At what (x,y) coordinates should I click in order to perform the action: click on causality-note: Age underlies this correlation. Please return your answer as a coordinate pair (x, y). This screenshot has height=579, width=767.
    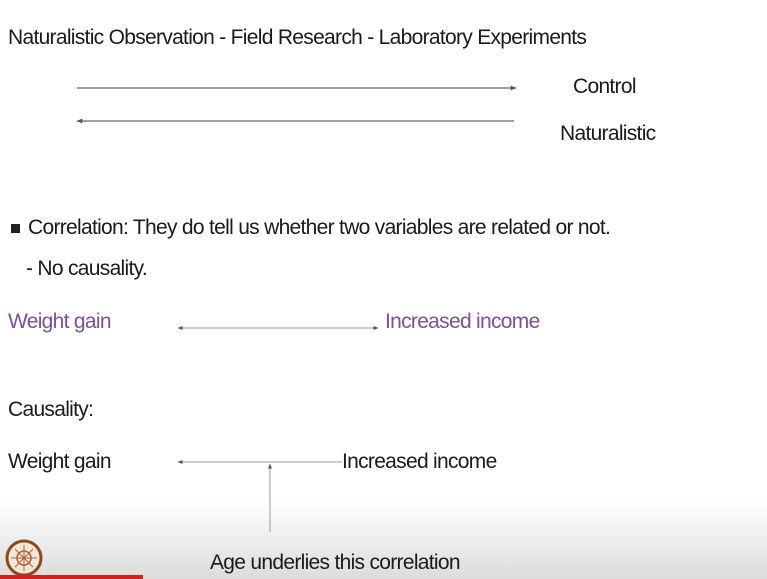
    Looking at the image, I should click on (335, 562).